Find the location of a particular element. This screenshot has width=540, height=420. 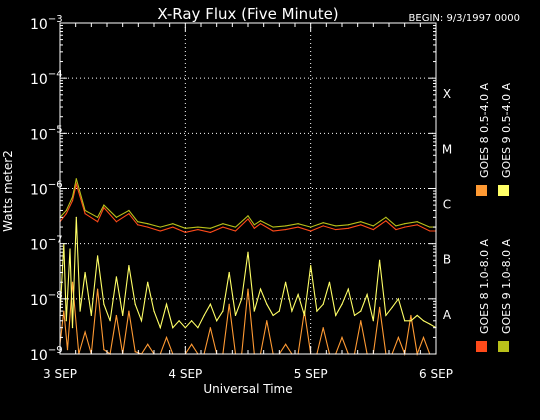

y-tick-label: 10⁻⁹ is located at coordinates (46, 354).